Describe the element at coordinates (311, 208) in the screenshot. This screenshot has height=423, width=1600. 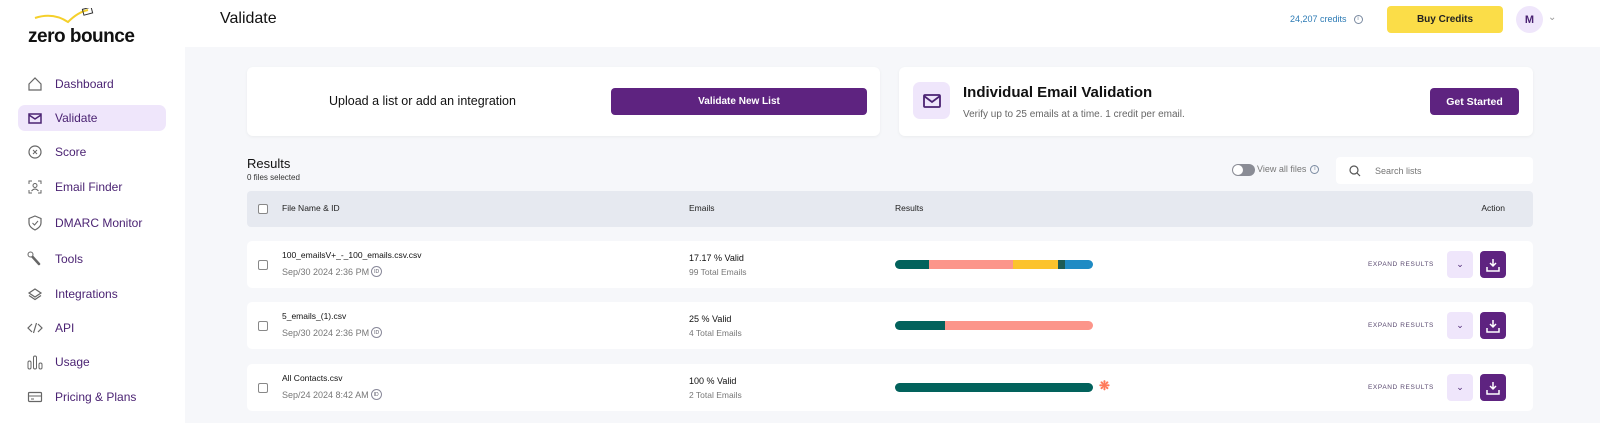
I see `col-file: File Name & ID` at that location.